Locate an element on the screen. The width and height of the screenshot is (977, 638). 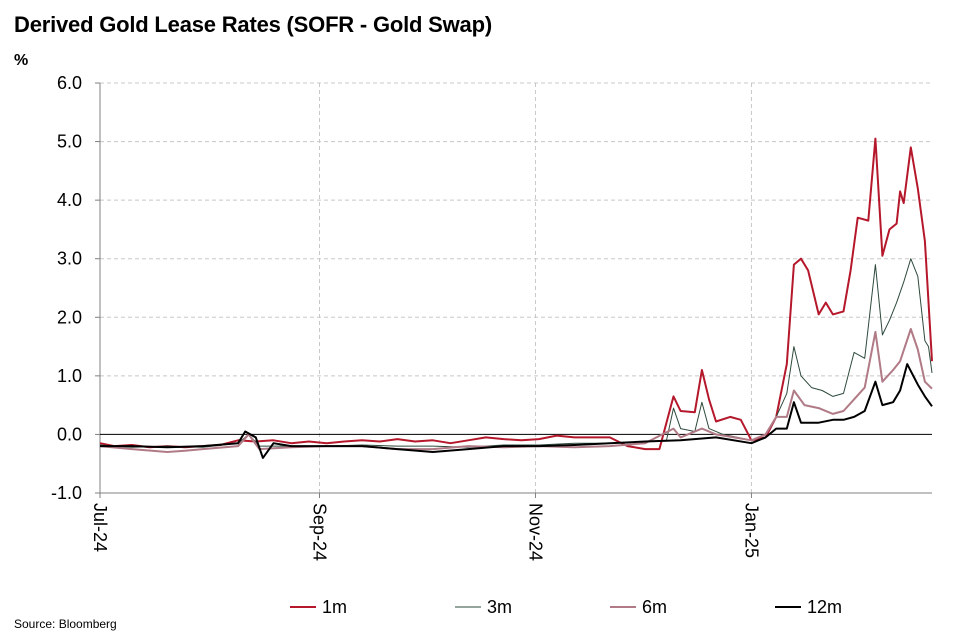
y-tick-label: 4.0 is located at coordinates (69, 200).